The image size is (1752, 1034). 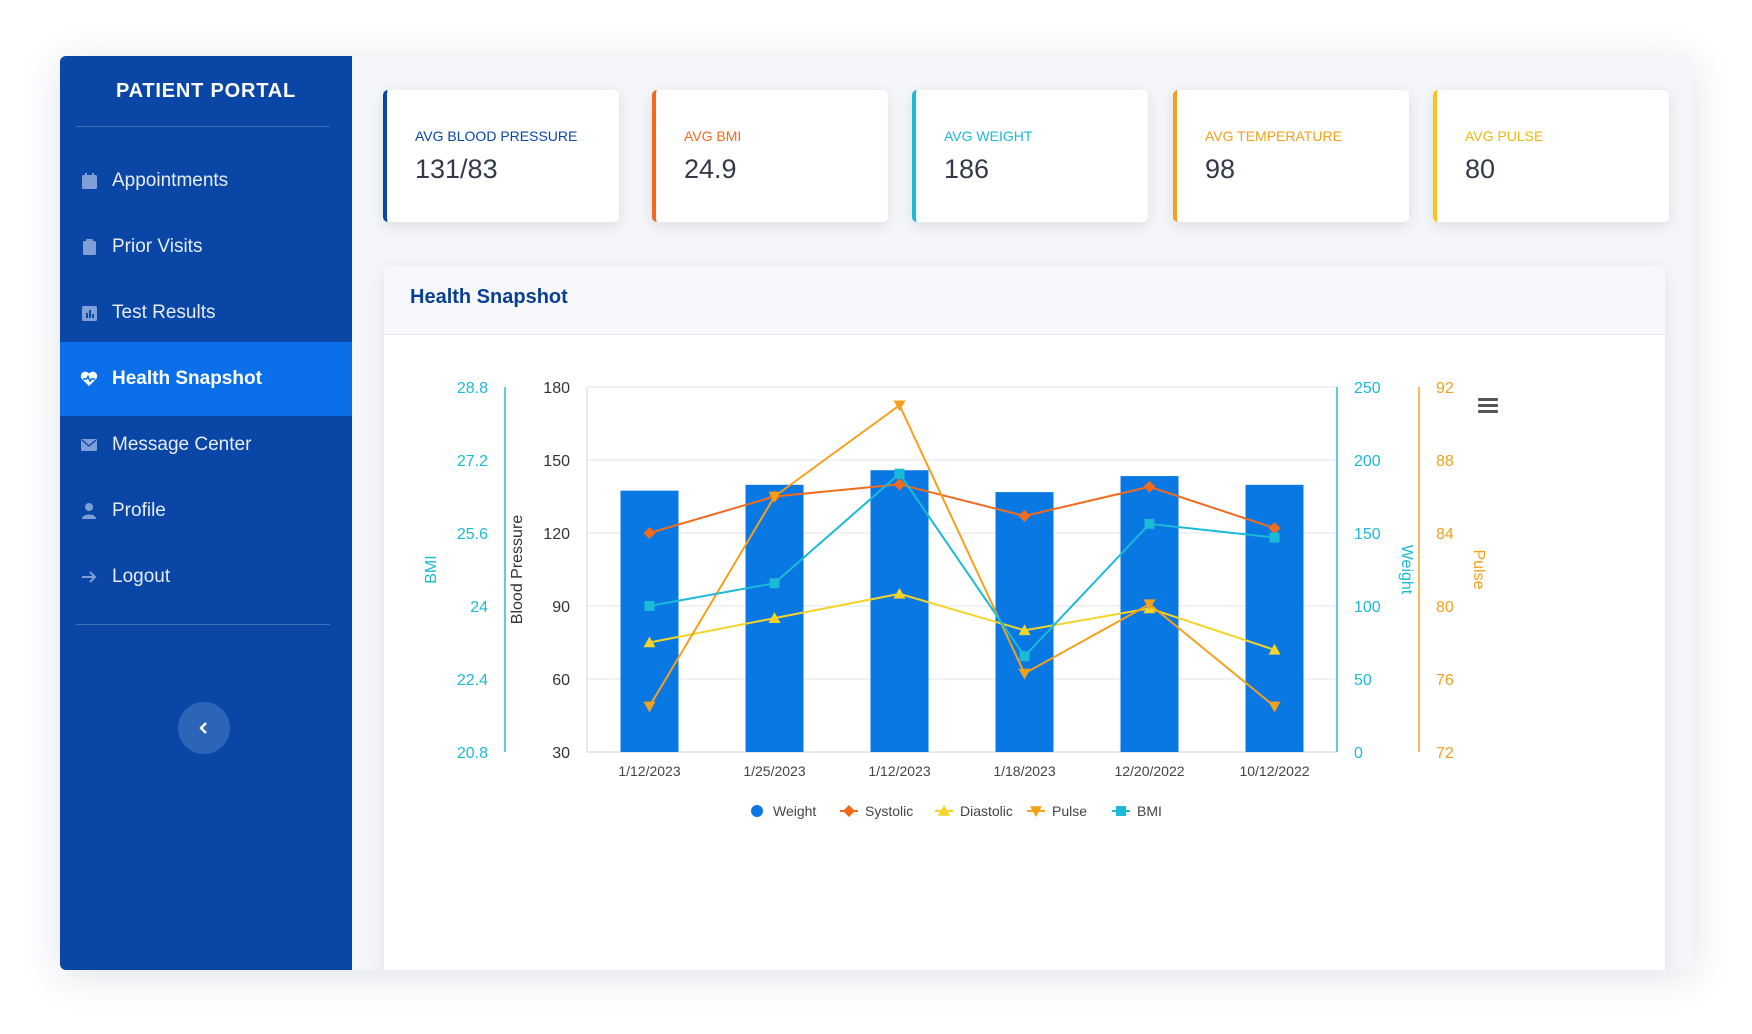 What do you see at coordinates (517, 569) in the screenshot?
I see `axis-title: Blood Pressure` at bounding box center [517, 569].